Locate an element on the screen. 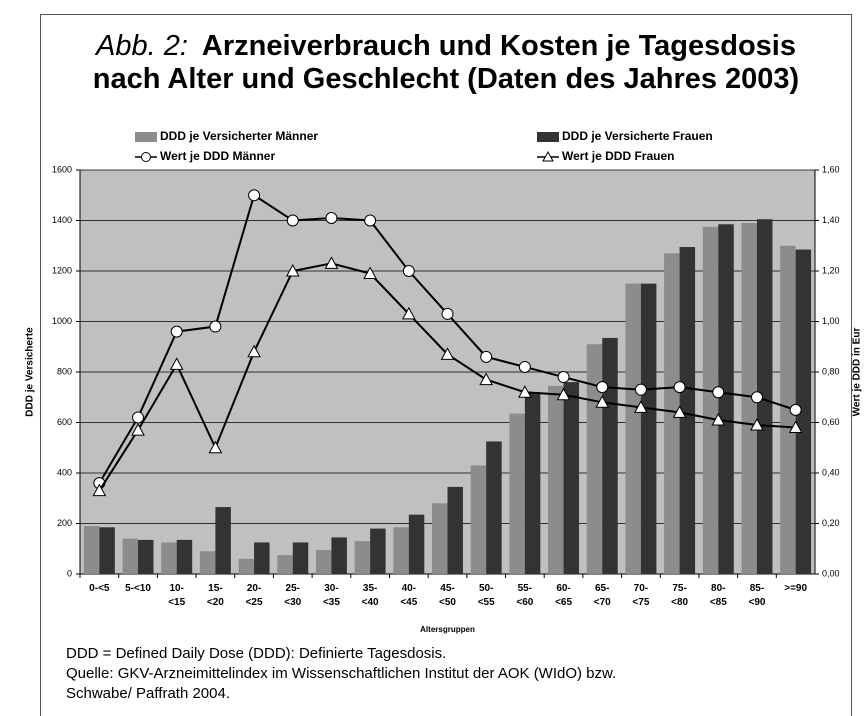  y-tick-label: 1400 is located at coordinates (62, 220).